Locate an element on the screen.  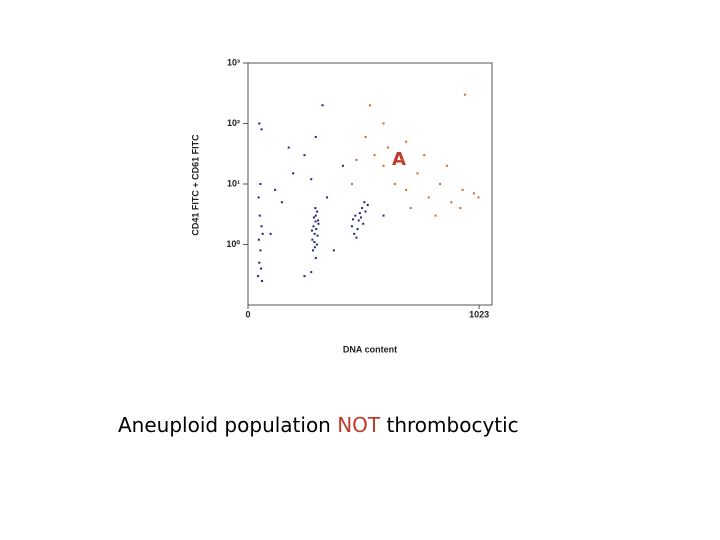
y-tick-label: 10¹ is located at coordinates (233, 183).